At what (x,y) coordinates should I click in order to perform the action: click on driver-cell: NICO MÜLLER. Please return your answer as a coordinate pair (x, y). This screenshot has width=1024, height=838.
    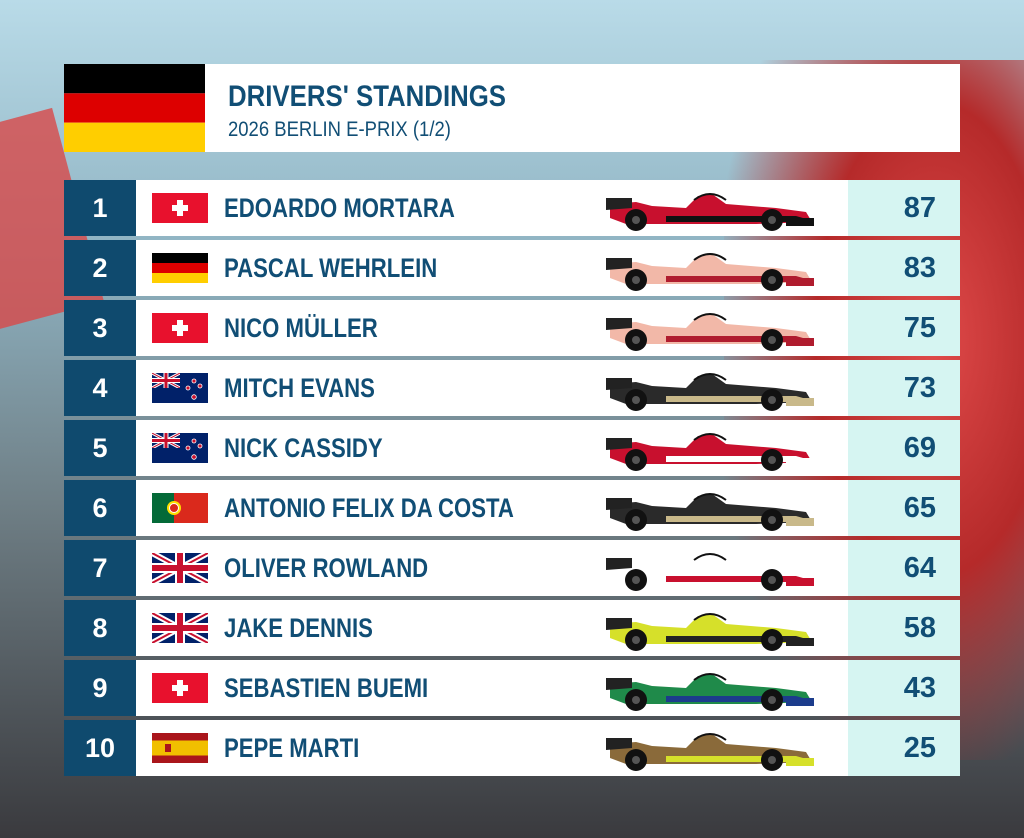
    Looking at the image, I should click on (492, 328).